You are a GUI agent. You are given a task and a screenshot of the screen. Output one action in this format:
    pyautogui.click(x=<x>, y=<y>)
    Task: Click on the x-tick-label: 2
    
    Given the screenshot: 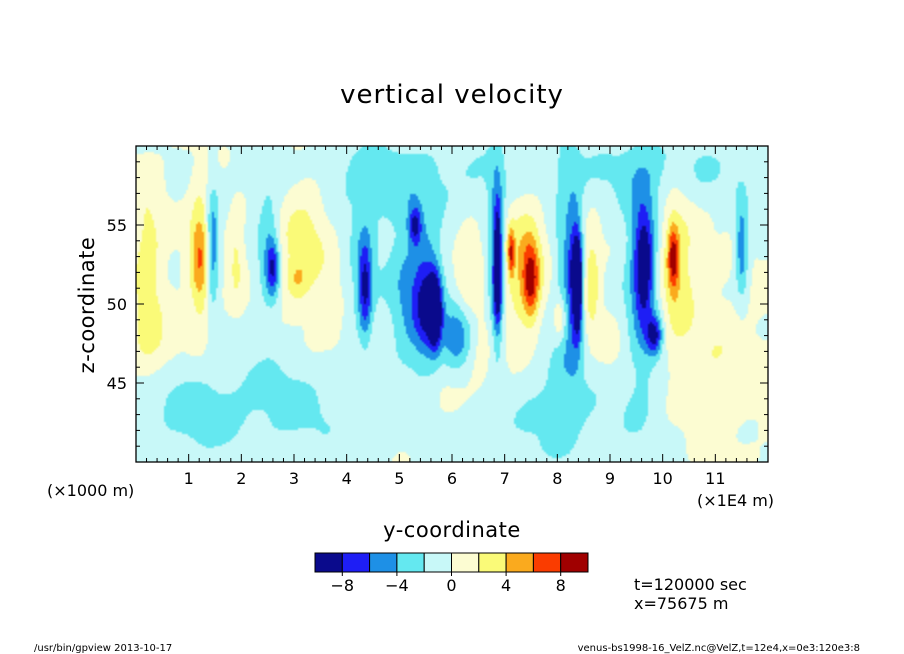 What is the action you would take?
    pyautogui.click(x=241, y=478)
    